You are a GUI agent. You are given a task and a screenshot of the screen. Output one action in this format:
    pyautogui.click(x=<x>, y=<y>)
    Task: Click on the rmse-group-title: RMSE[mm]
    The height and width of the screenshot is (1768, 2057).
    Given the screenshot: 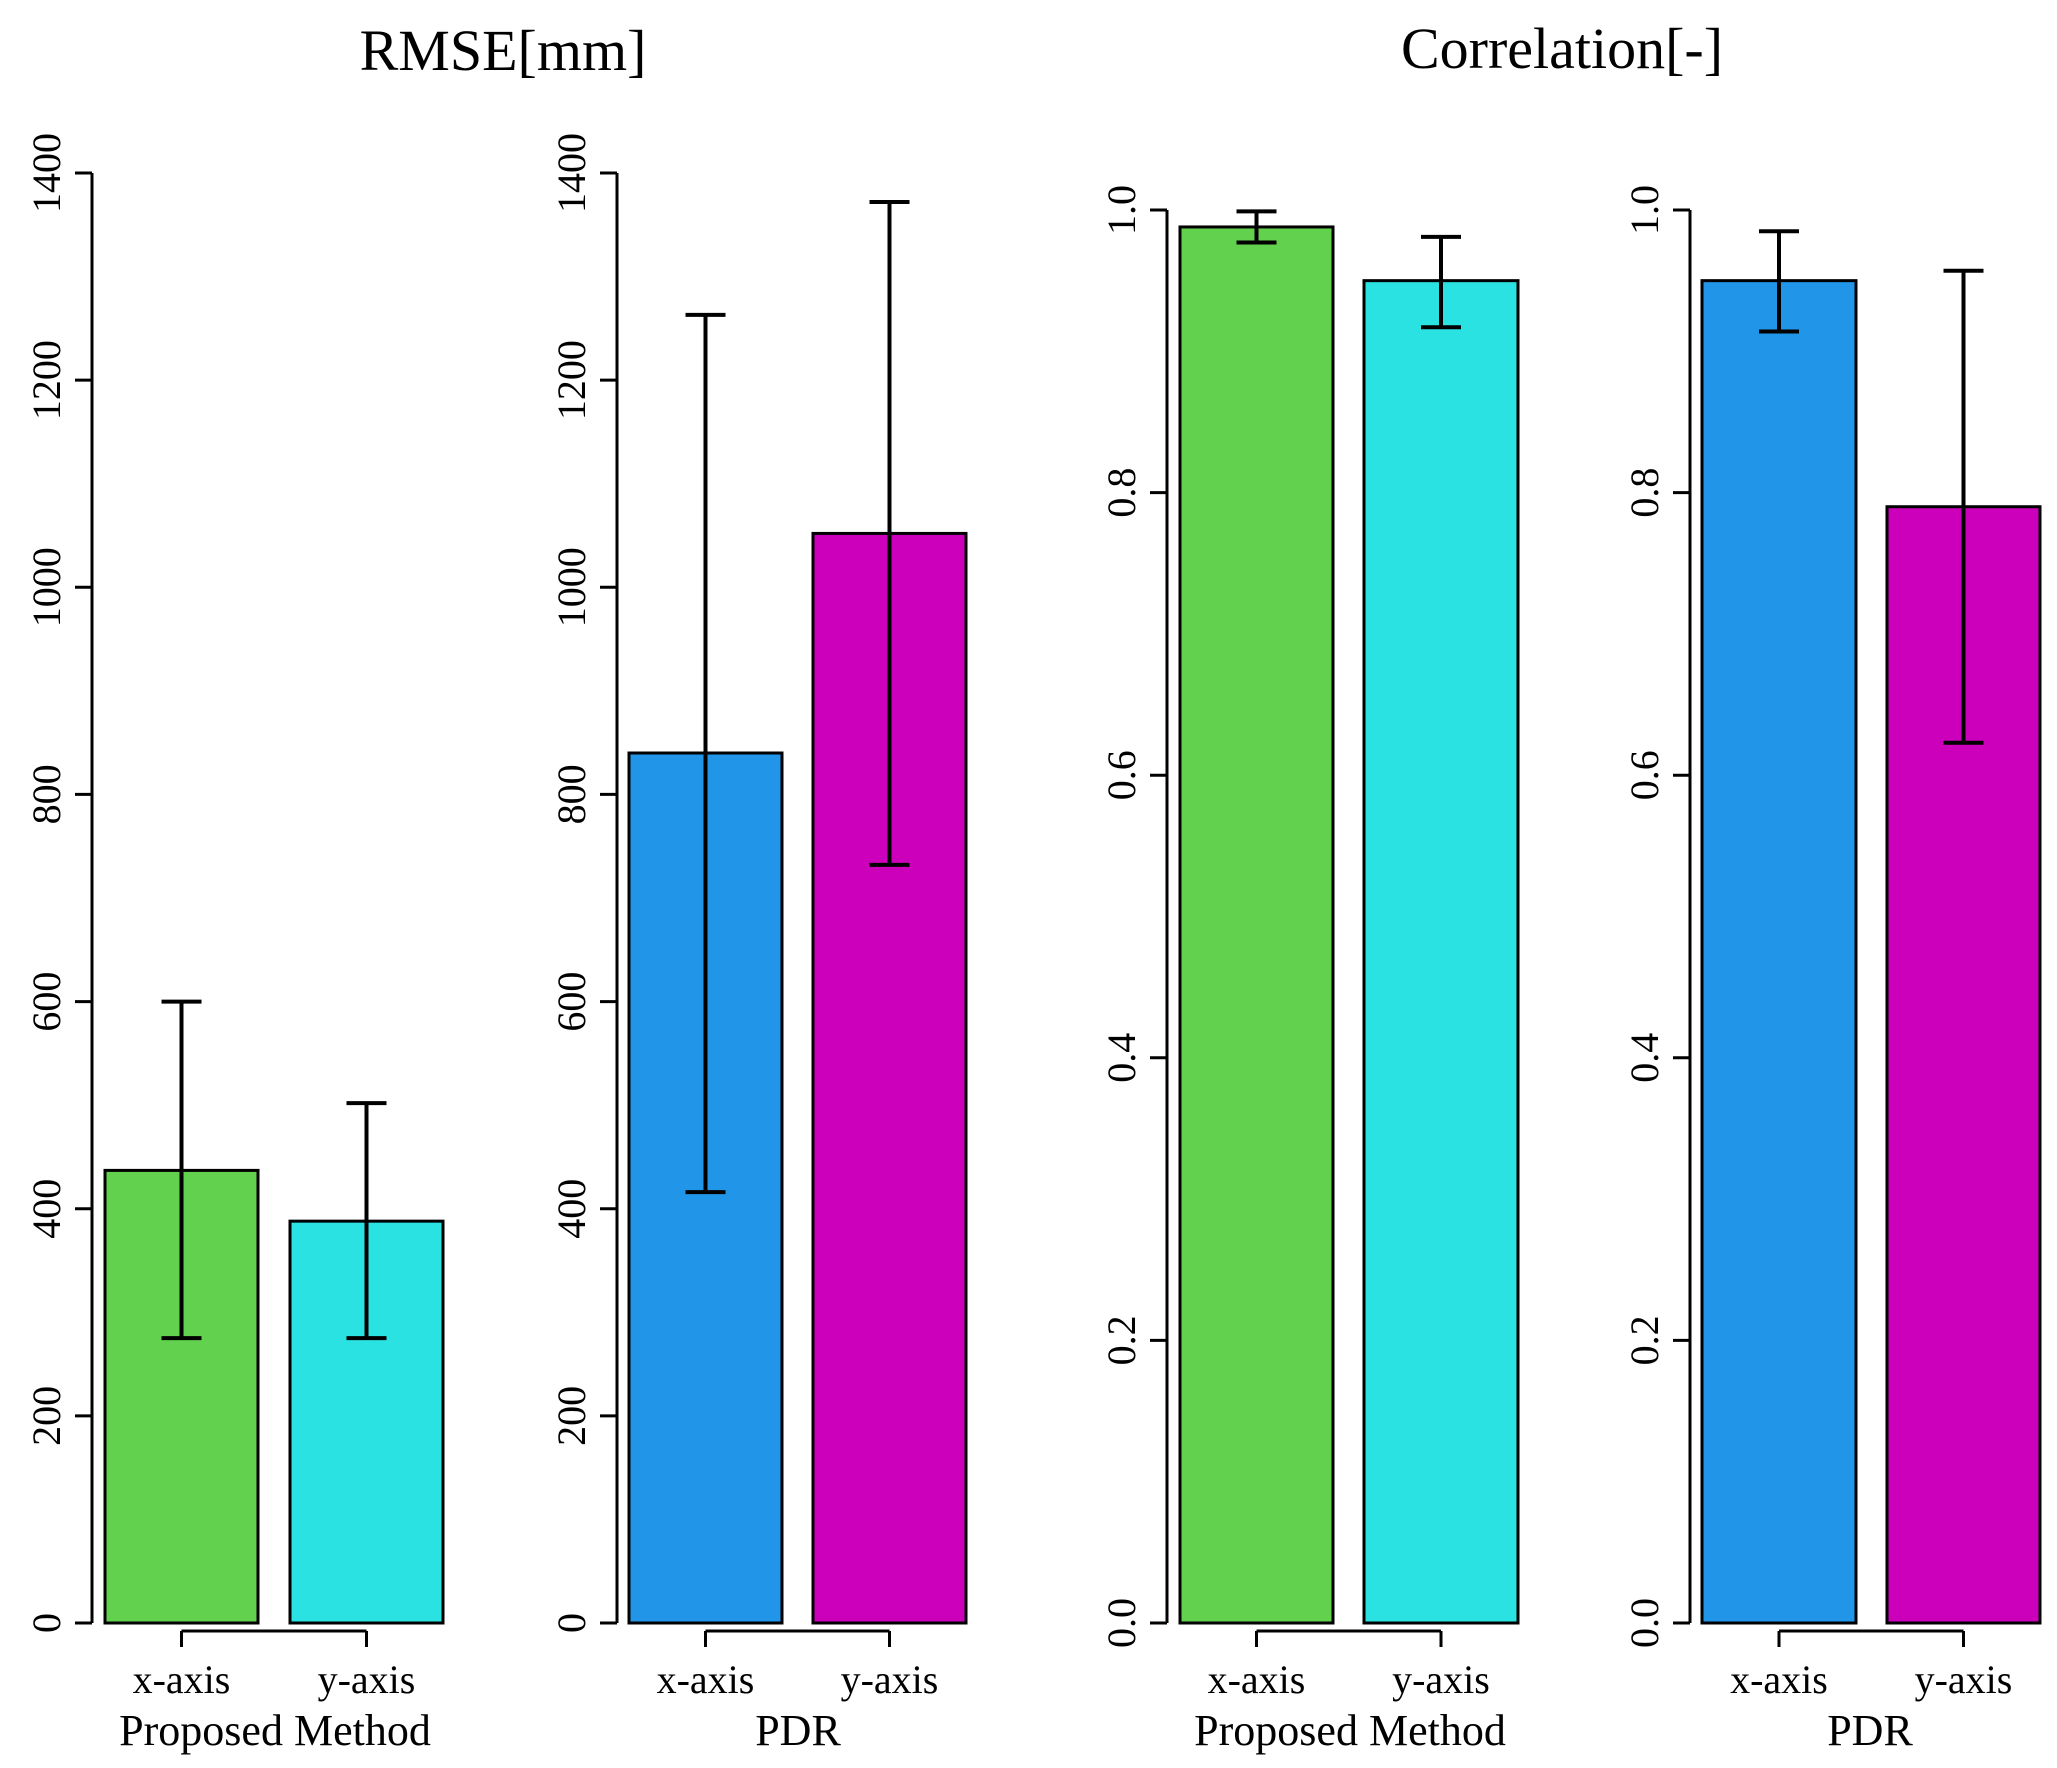 What is the action you would take?
    pyautogui.click(x=503, y=50)
    